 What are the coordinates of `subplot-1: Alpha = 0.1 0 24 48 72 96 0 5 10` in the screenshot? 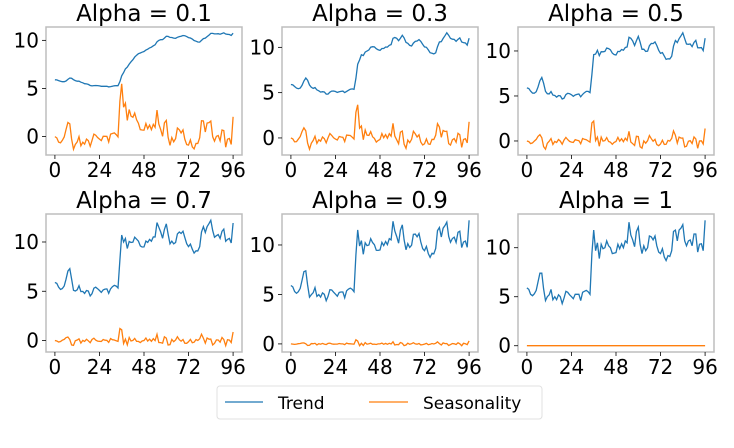 It's located at (130, 91).